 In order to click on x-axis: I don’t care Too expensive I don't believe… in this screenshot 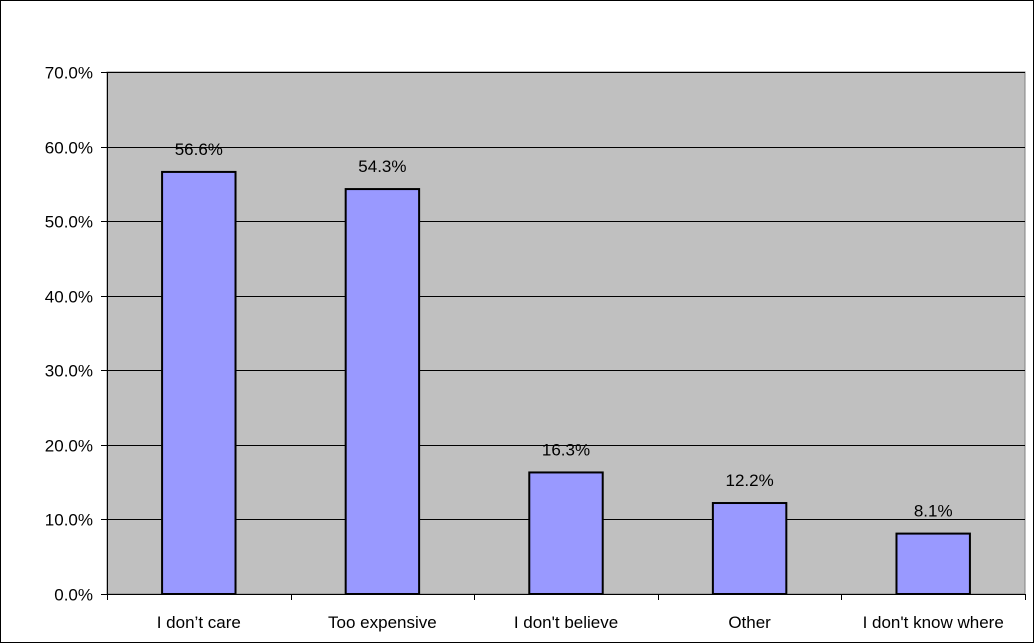, I will do `click(566, 613)`.